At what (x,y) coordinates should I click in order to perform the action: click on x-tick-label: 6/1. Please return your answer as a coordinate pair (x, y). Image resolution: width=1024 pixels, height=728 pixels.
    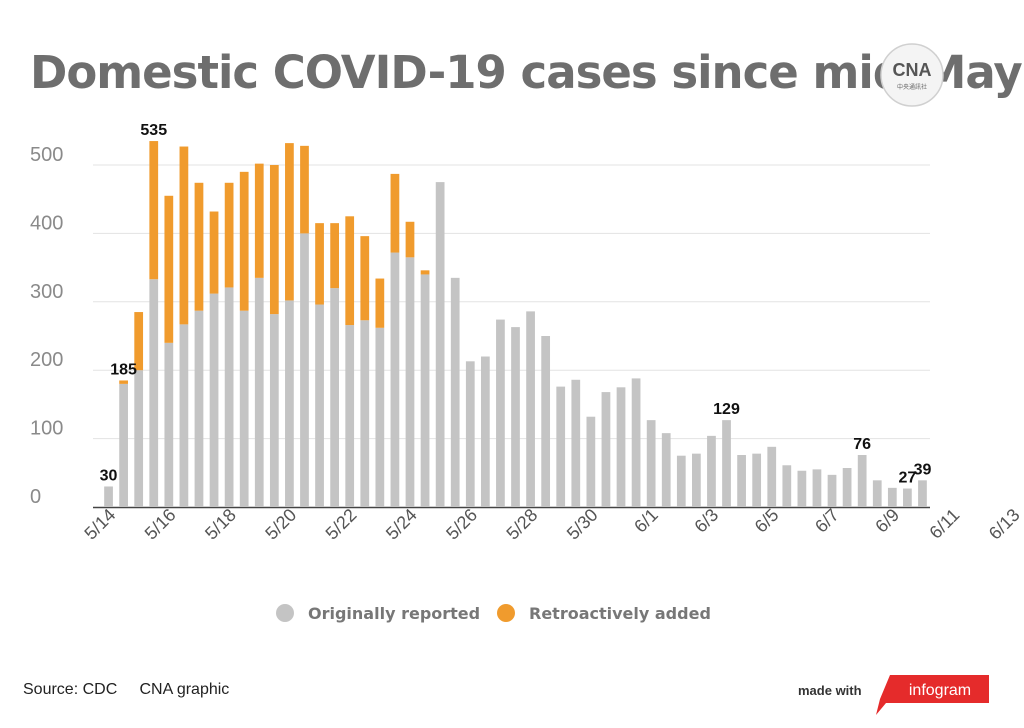
    Looking at the image, I should click on (646, 521).